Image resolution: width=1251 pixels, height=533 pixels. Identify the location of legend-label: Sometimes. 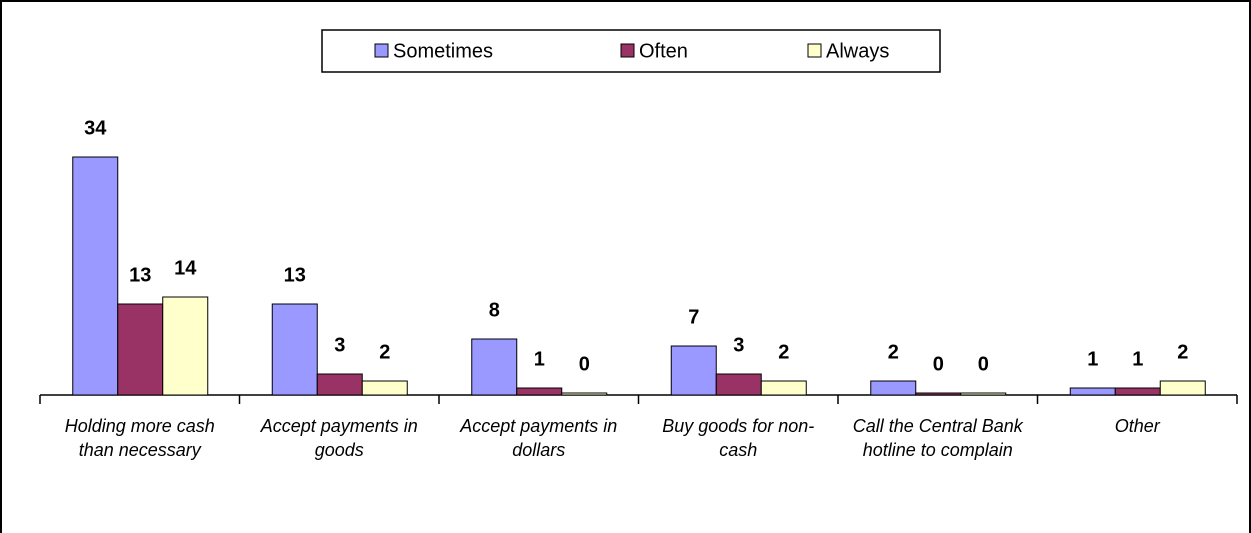
(443, 51).